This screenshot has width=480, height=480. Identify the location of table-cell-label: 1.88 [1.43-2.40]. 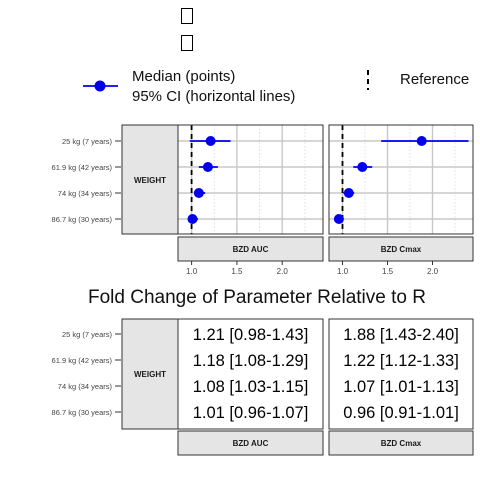
(401, 335).